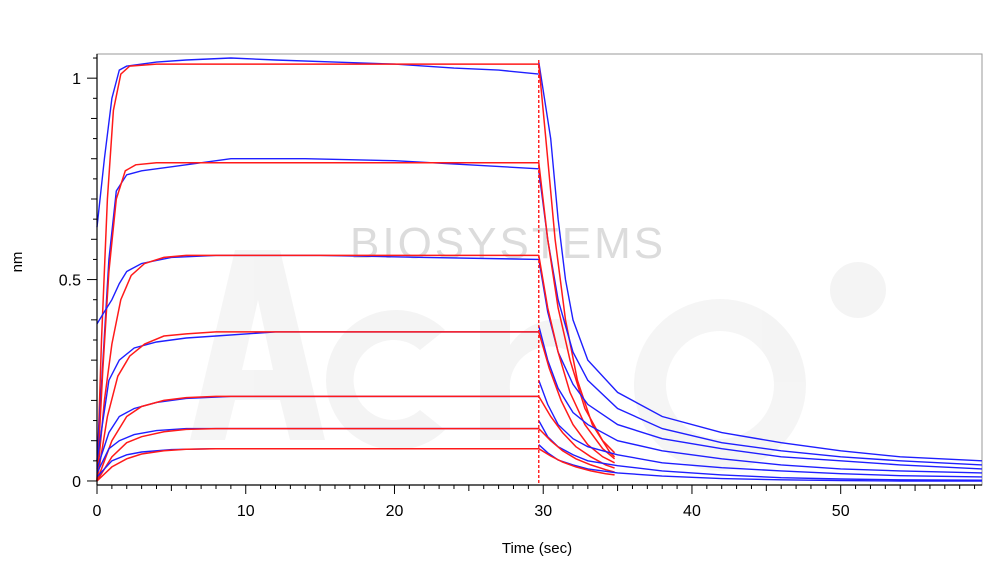  Describe the element at coordinates (543, 511) in the screenshot. I see `x-tick-label: 30` at that location.